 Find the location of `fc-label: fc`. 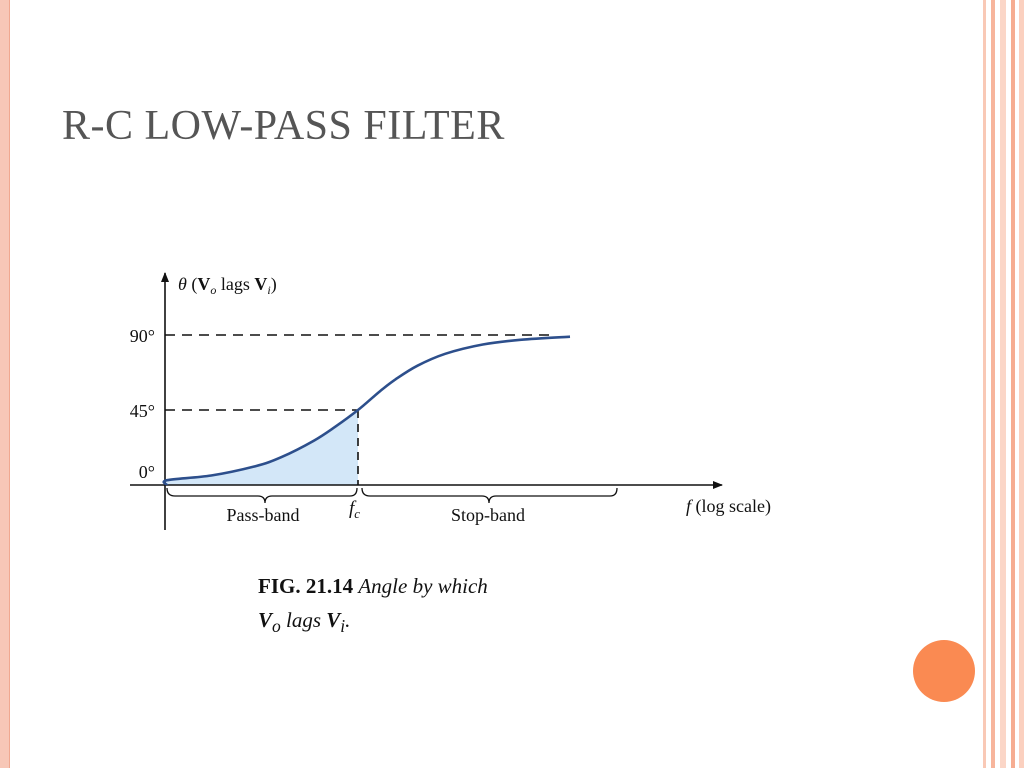

fc-label: fc is located at coordinates (354, 509).